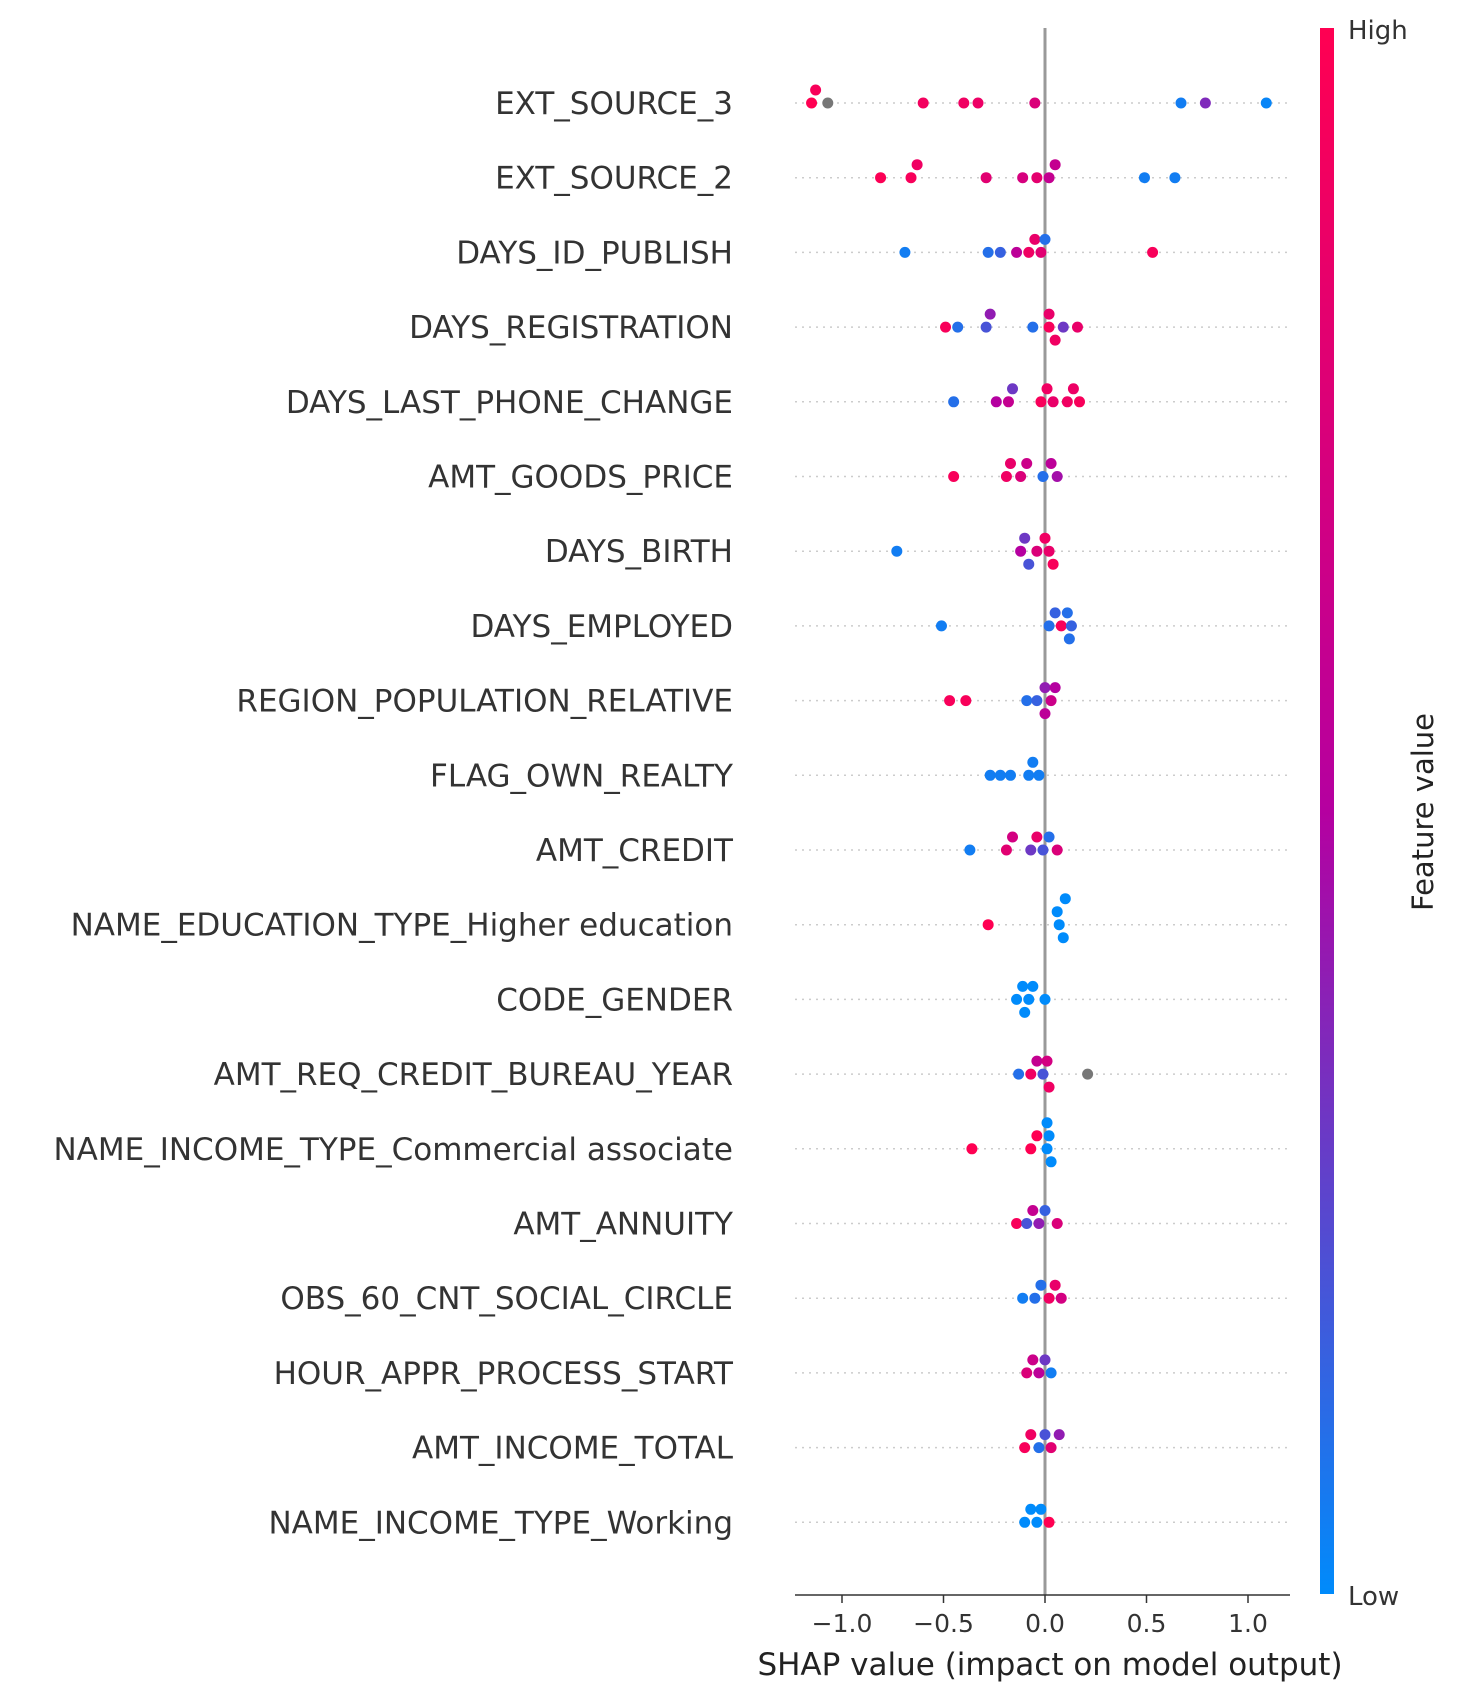  I want to click on colorbar-high-label: High, so click(1378, 31).